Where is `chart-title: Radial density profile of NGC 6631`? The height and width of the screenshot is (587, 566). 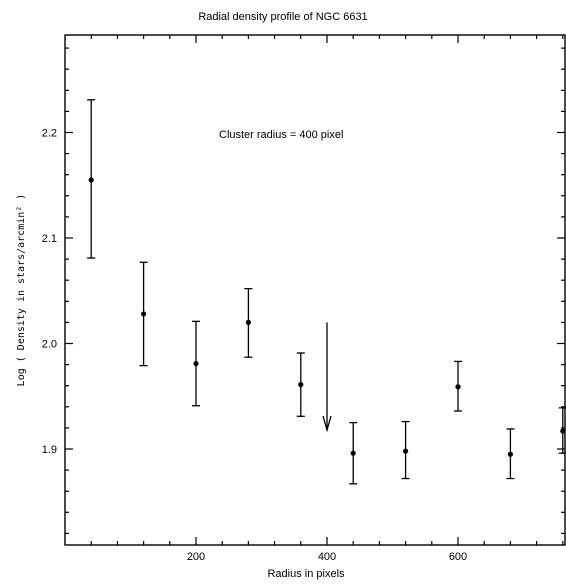 chart-title: Radial density profile of NGC 6631 is located at coordinates (282, 17).